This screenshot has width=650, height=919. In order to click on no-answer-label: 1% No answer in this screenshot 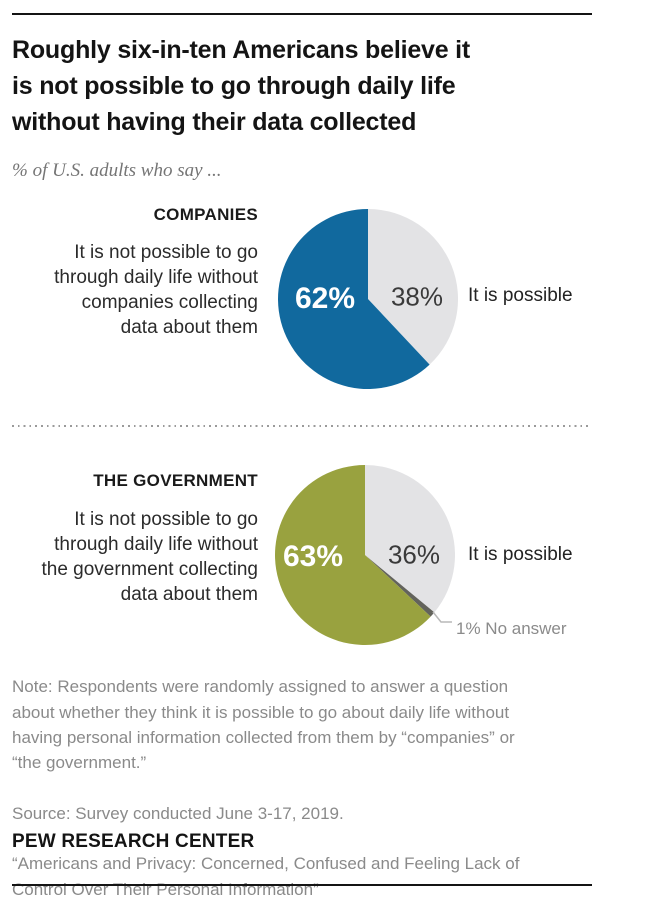, I will do `click(511, 628)`.